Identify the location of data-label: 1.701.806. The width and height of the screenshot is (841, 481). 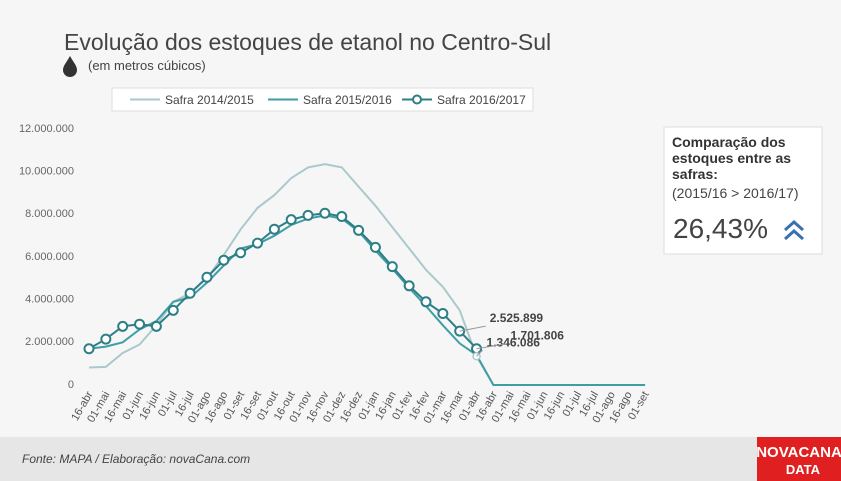
(538, 336).